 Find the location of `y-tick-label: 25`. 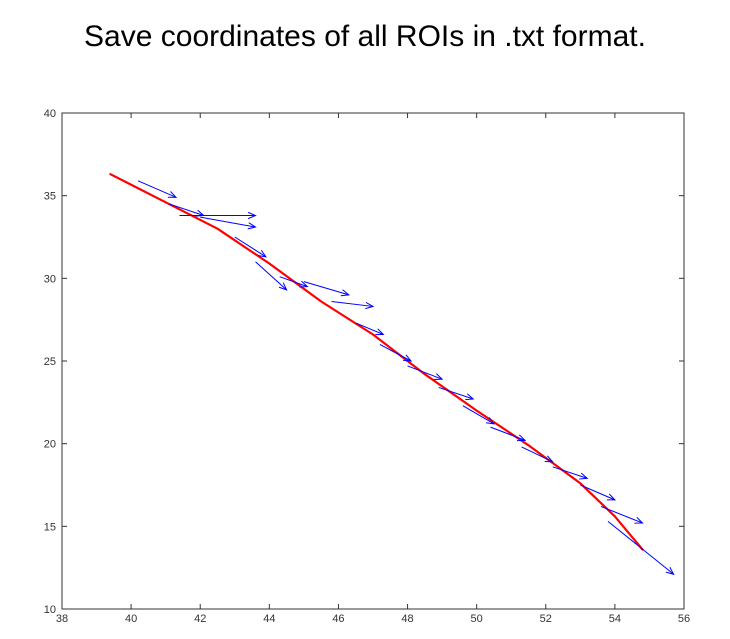

y-tick-label: 25 is located at coordinates (50, 362).